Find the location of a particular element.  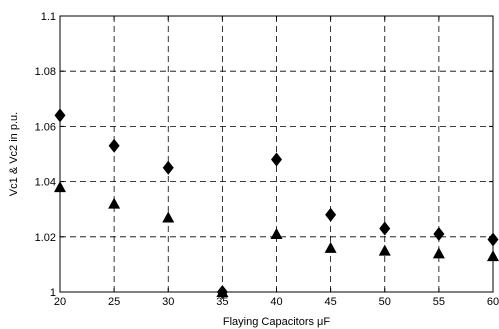

x-tick-label: 50 is located at coordinates (385, 302).